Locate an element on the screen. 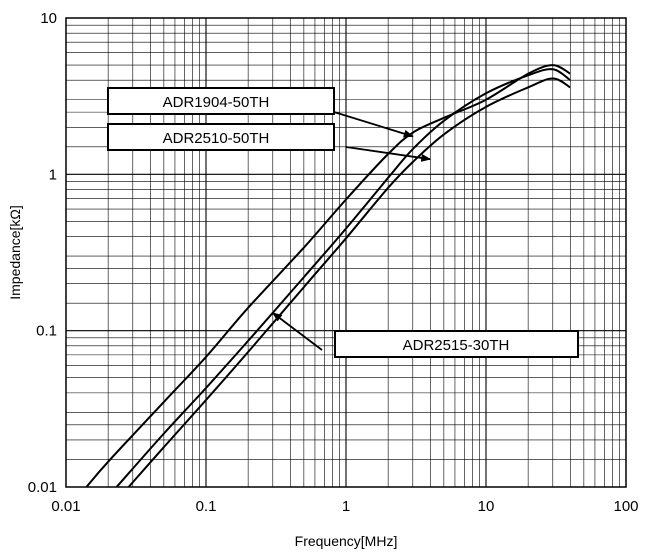  x-tick-labels: 0.01 0.1 1 10 100 is located at coordinates (344, 506).